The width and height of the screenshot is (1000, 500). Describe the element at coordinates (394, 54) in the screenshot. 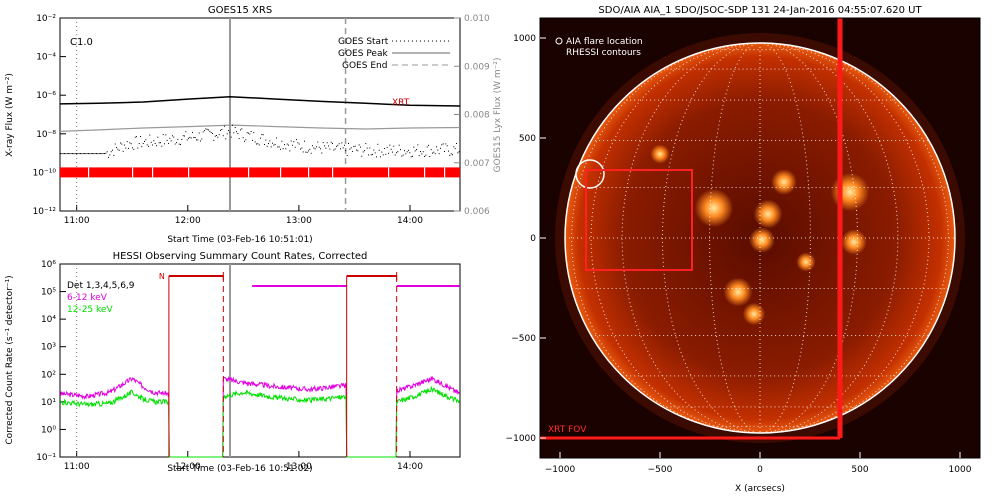

I see `goes-legend: GOES Start GOES Peak GOES End` at that location.